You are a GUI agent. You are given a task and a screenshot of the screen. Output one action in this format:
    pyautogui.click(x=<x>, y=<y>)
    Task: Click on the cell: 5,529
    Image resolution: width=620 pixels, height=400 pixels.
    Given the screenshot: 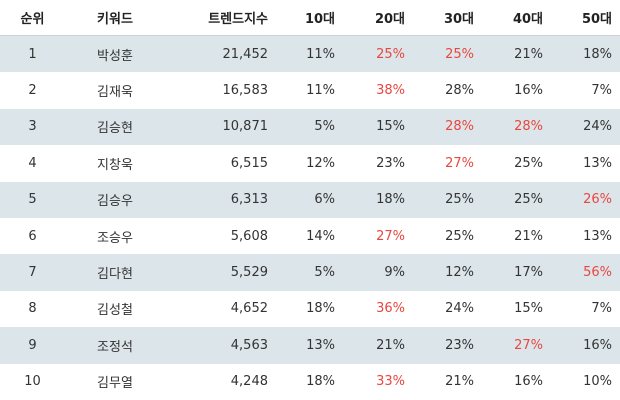 What is the action you would take?
    pyautogui.click(x=249, y=273)
    